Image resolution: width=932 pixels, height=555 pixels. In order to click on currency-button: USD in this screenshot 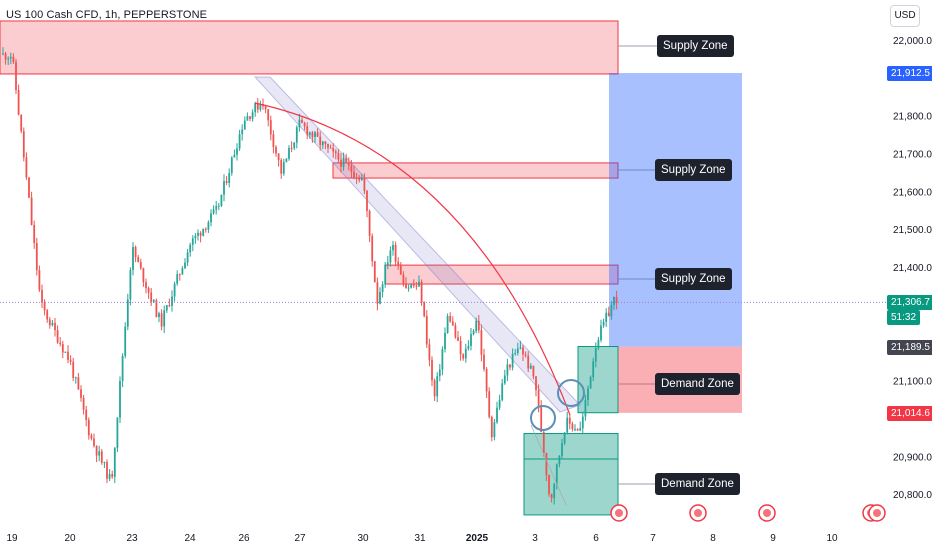, I will do `click(905, 16)`.